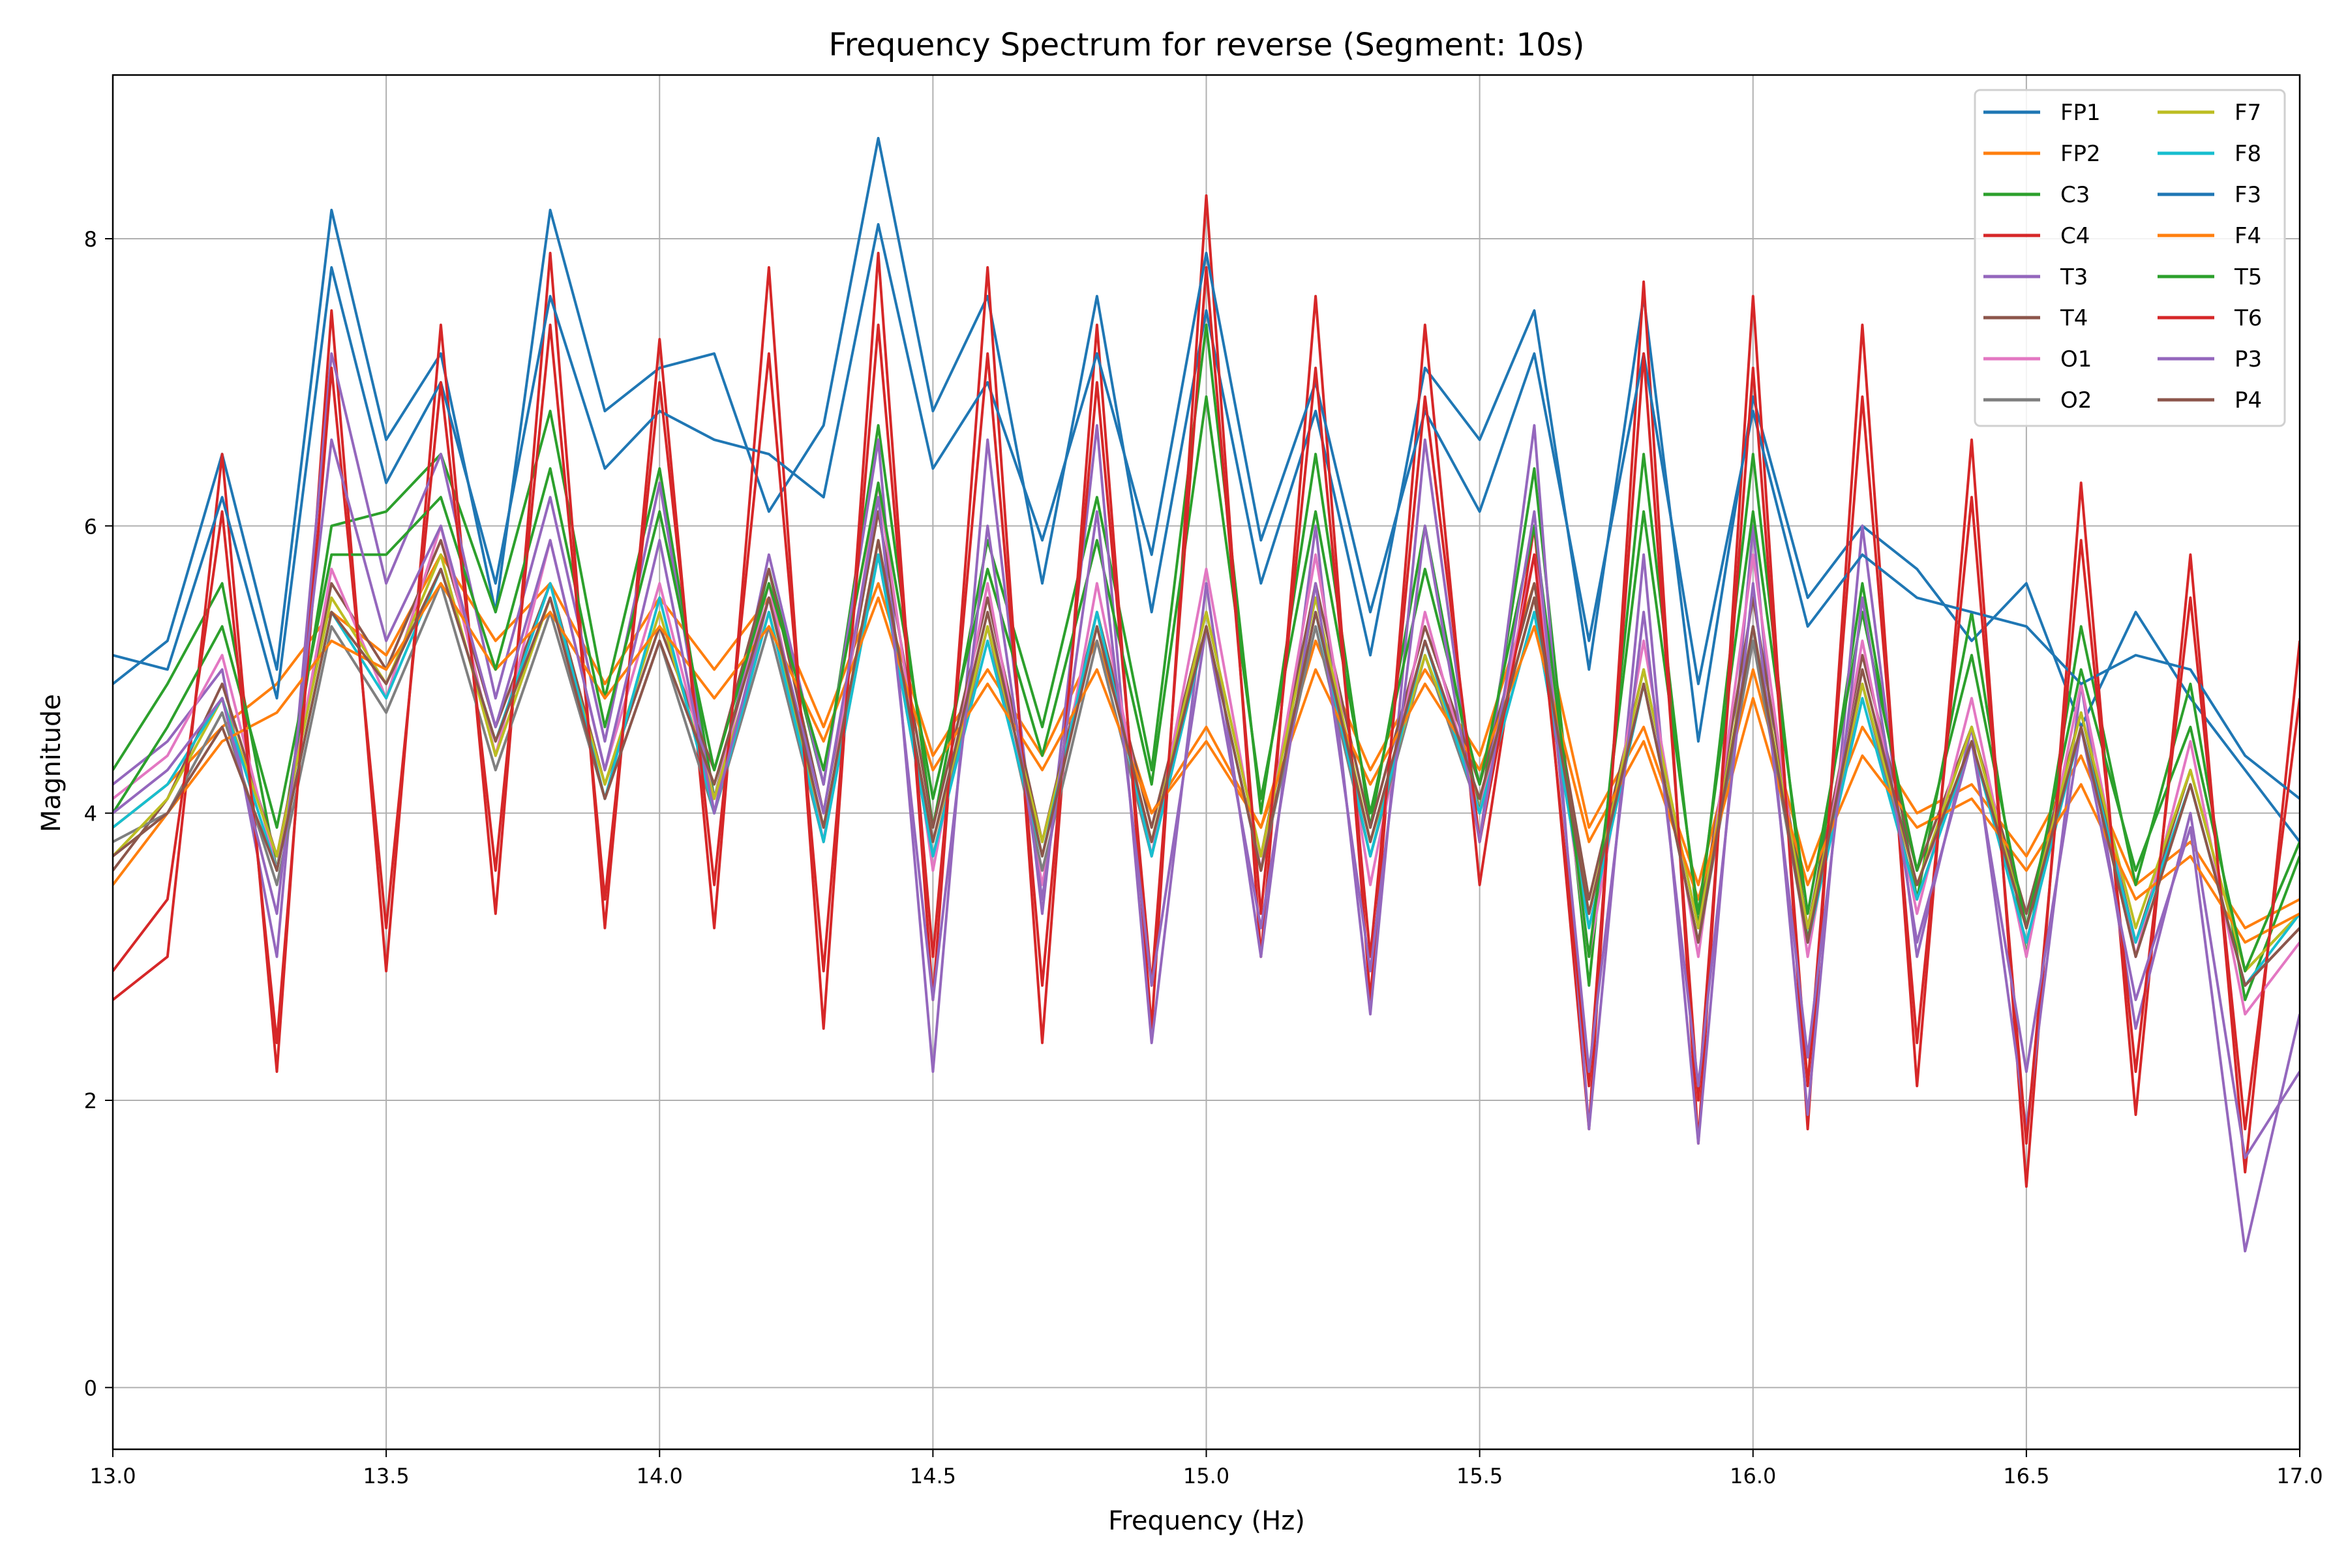 This screenshot has width=2348, height=1568. Describe the element at coordinates (2038, 359) in the screenshot. I see `legend-item-o1: O1` at that location.